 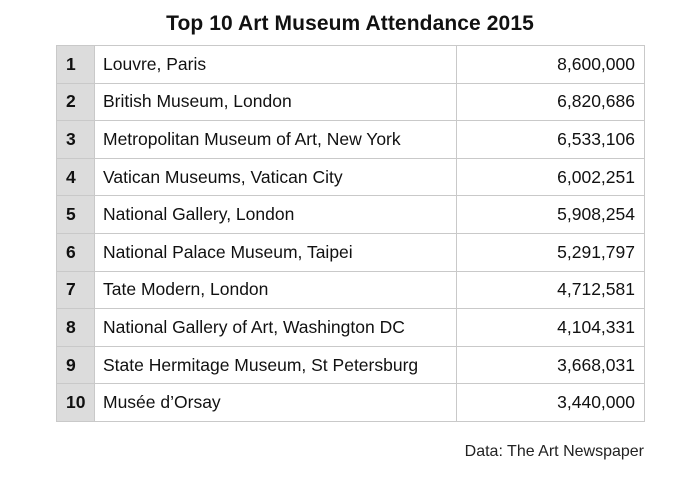 What do you see at coordinates (275, 252) in the screenshot?
I see `museum-name-cell: National Palace Museum, Taipei` at bounding box center [275, 252].